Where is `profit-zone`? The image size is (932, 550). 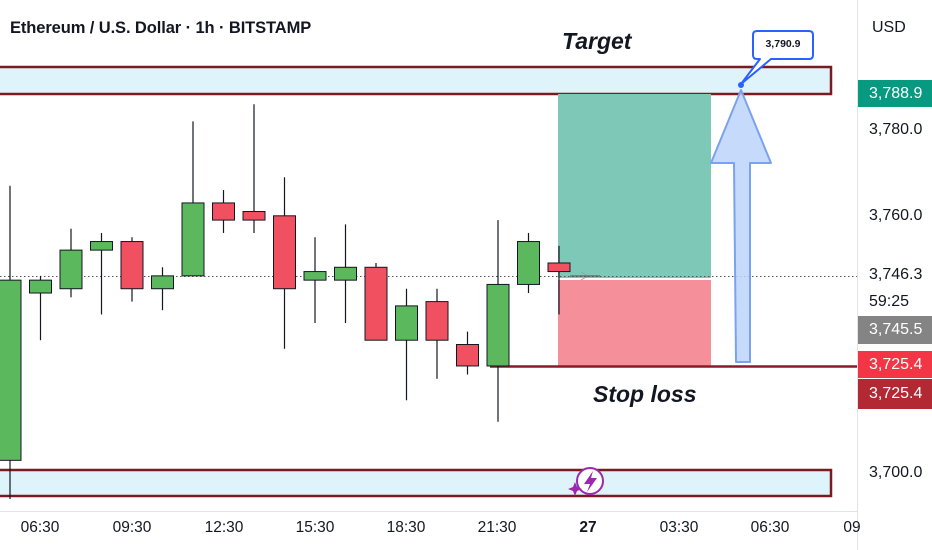 profit-zone is located at coordinates (634, 186).